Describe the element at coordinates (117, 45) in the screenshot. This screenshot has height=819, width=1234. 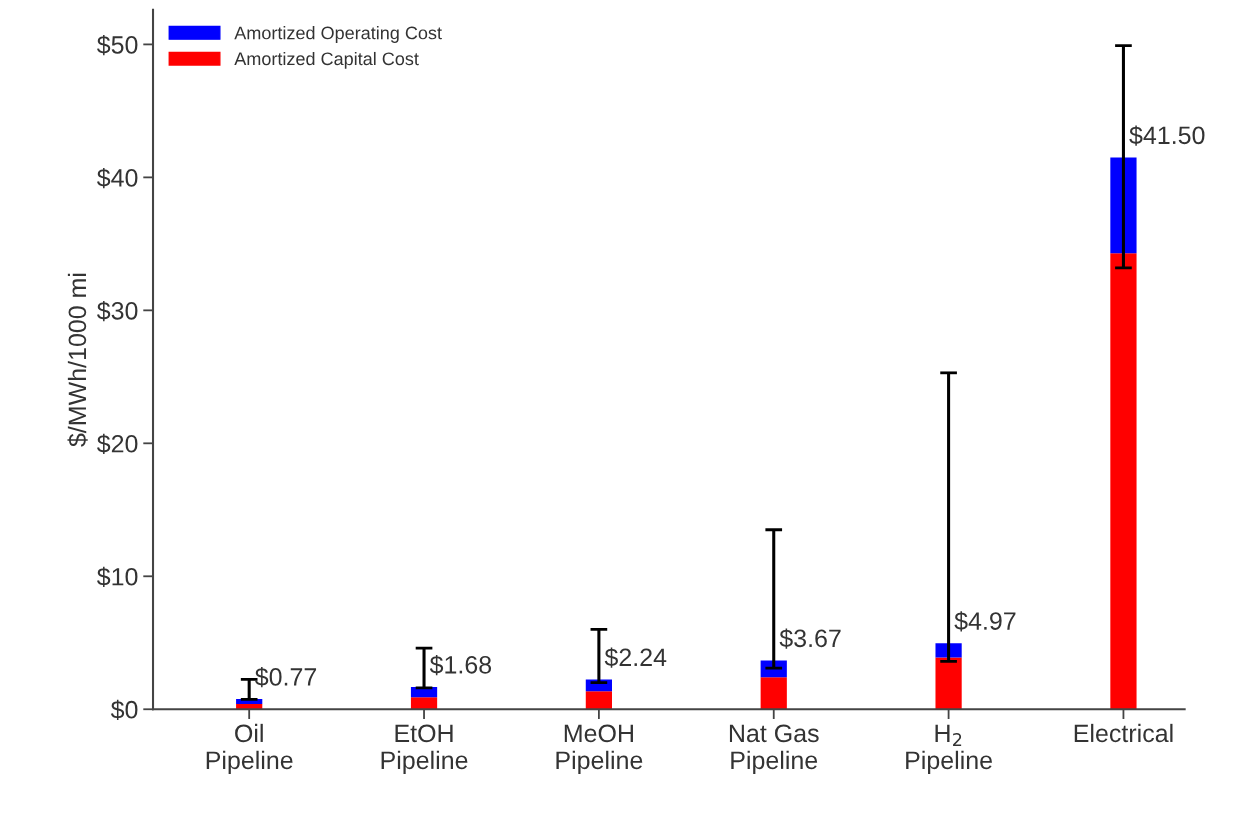
I see `y-tick-label: $50` at that location.